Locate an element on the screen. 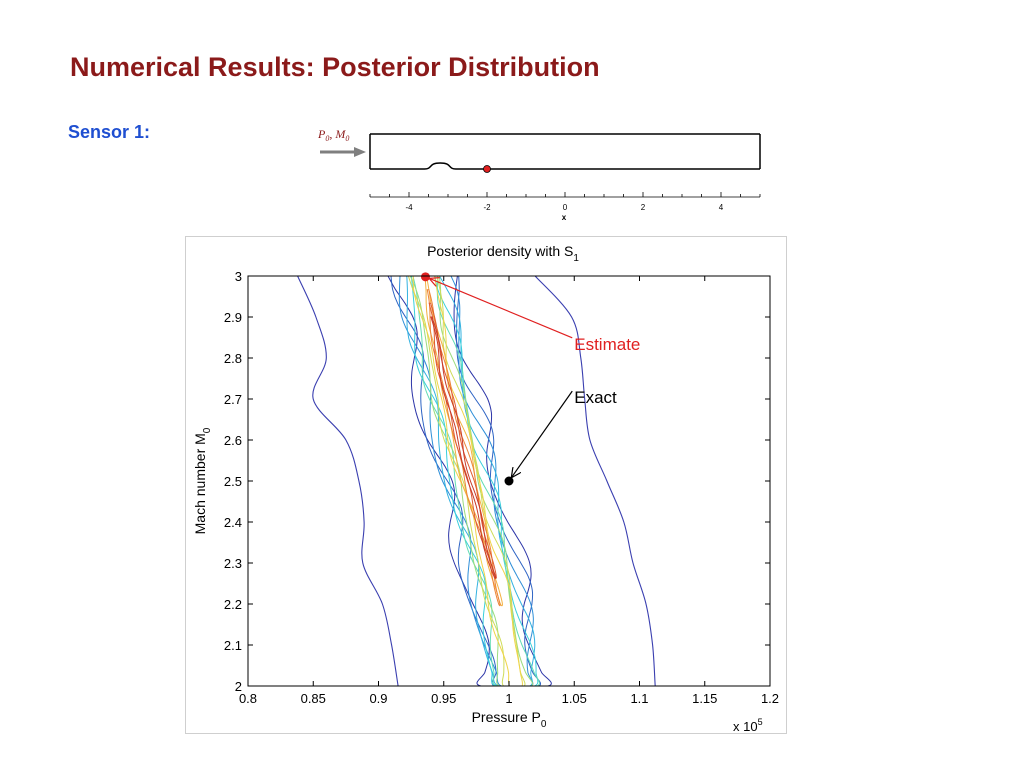 This screenshot has height=768, width=1024. x-tick-label: 0.8 is located at coordinates (248, 698).